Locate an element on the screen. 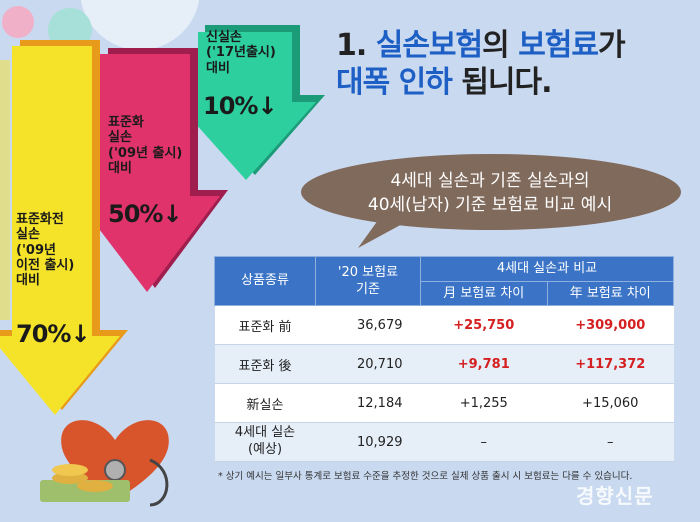 Image resolution: width=700 pixels, height=522 pixels. header-base: '20 보험료 기준 is located at coordinates (368, 281).